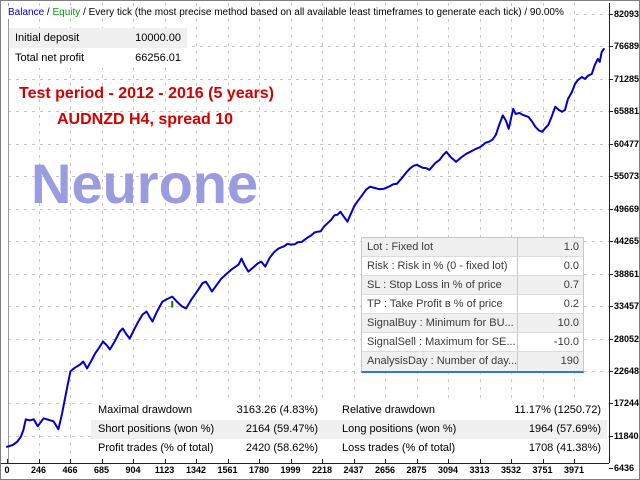  Describe the element at coordinates (158, 58) in the screenshot. I see `total-net-profit-value: 66256.01` at that location.